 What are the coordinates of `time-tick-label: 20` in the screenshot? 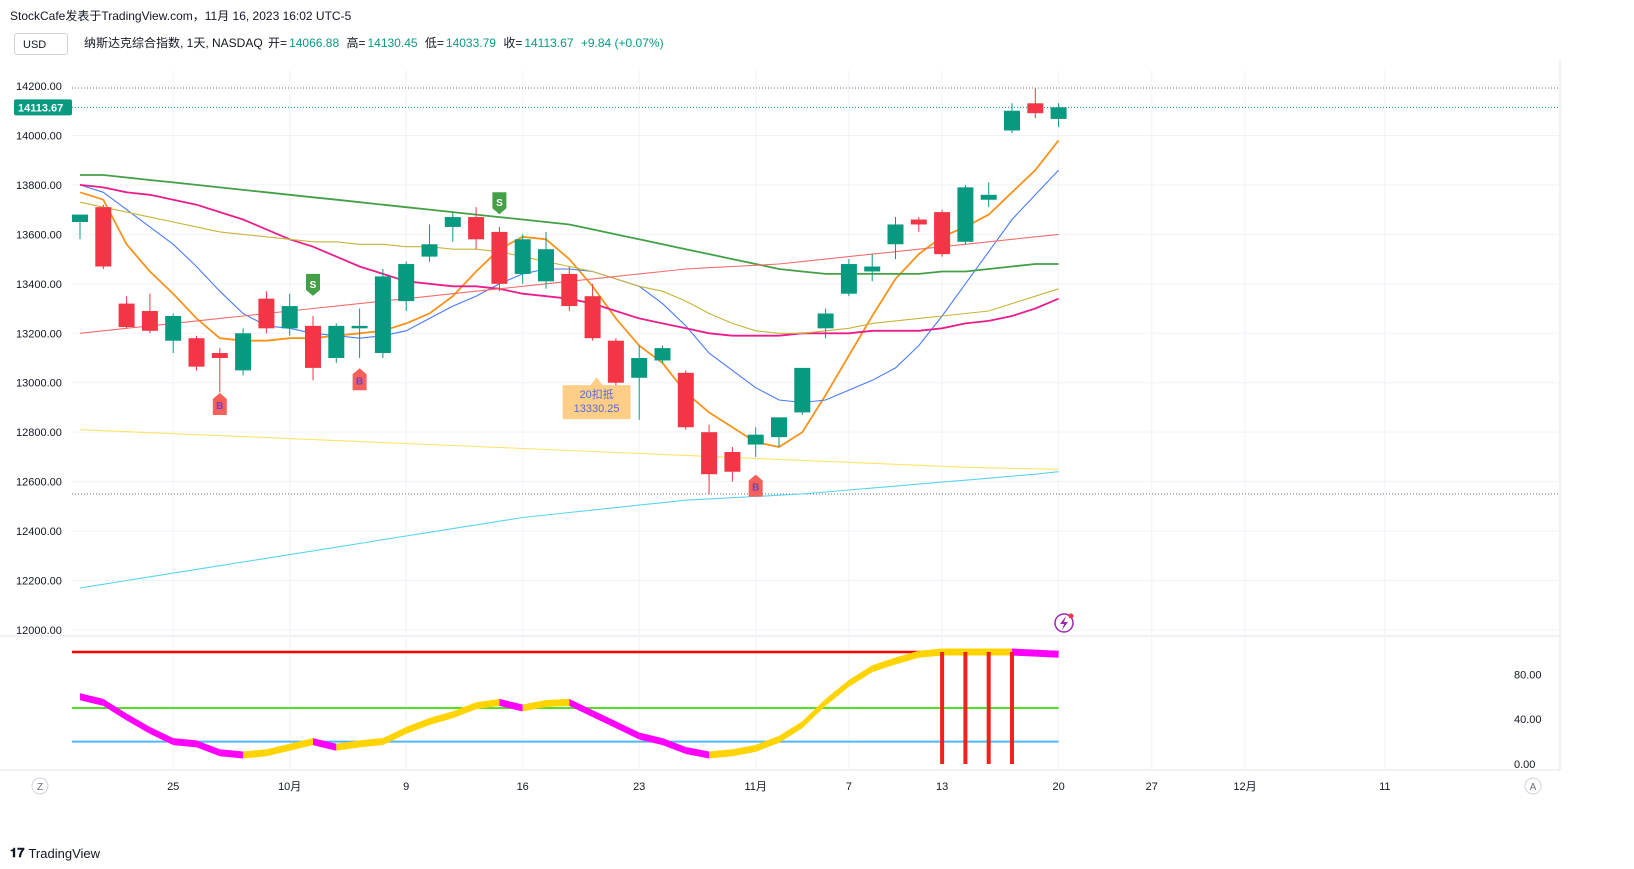 It's located at (1058, 787).